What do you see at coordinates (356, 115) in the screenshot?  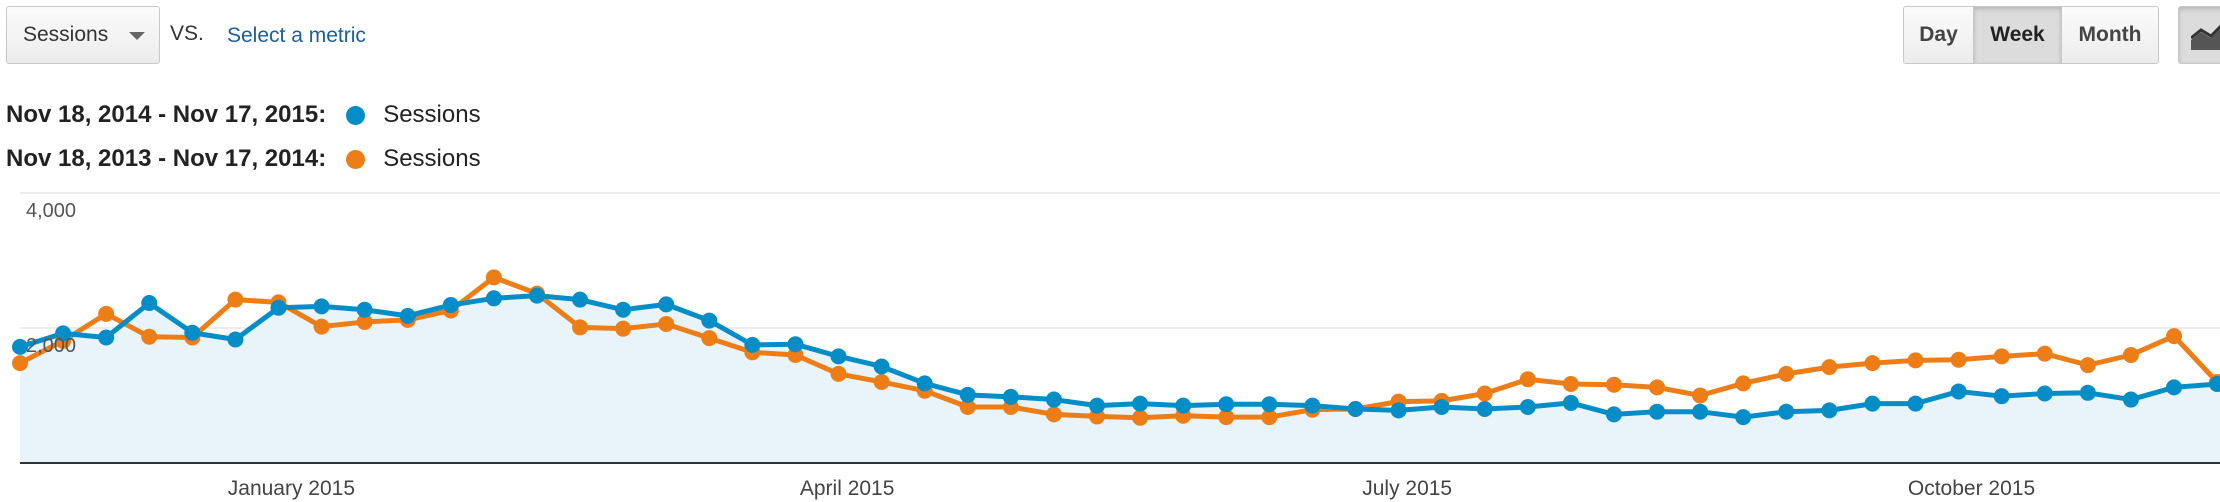 I see `legend-marker` at bounding box center [356, 115].